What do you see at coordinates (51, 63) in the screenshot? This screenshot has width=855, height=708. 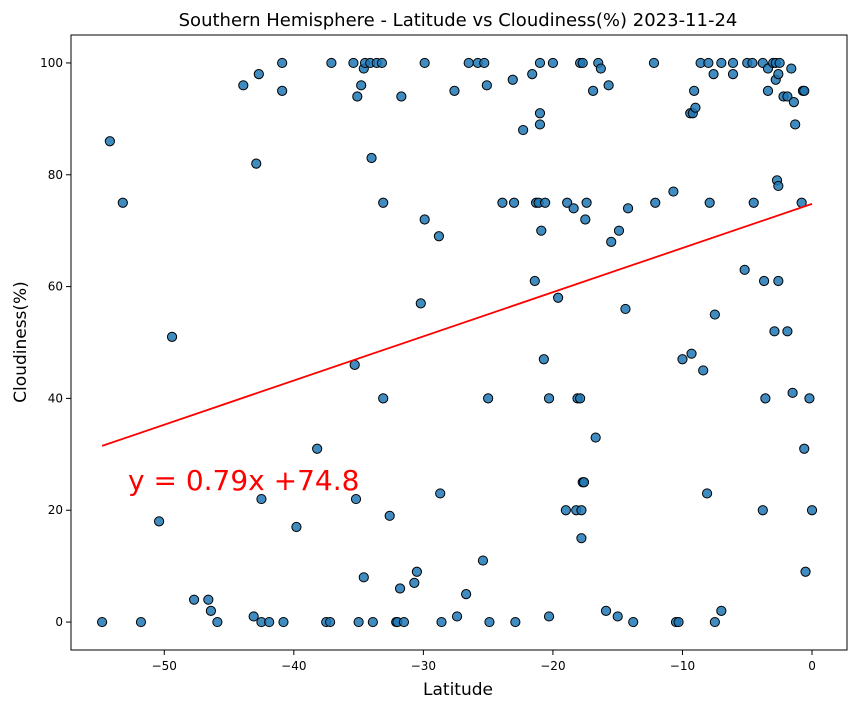 I see `y-tick-label: 100` at bounding box center [51, 63].